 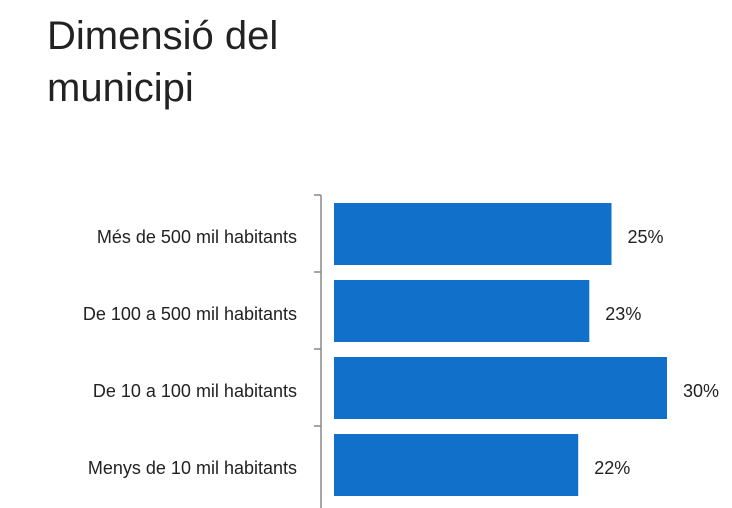 What do you see at coordinates (195, 391) in the screenshot?
I see `category-label: De 10 a 100 mil habitants` at bounding box center [195, 391].